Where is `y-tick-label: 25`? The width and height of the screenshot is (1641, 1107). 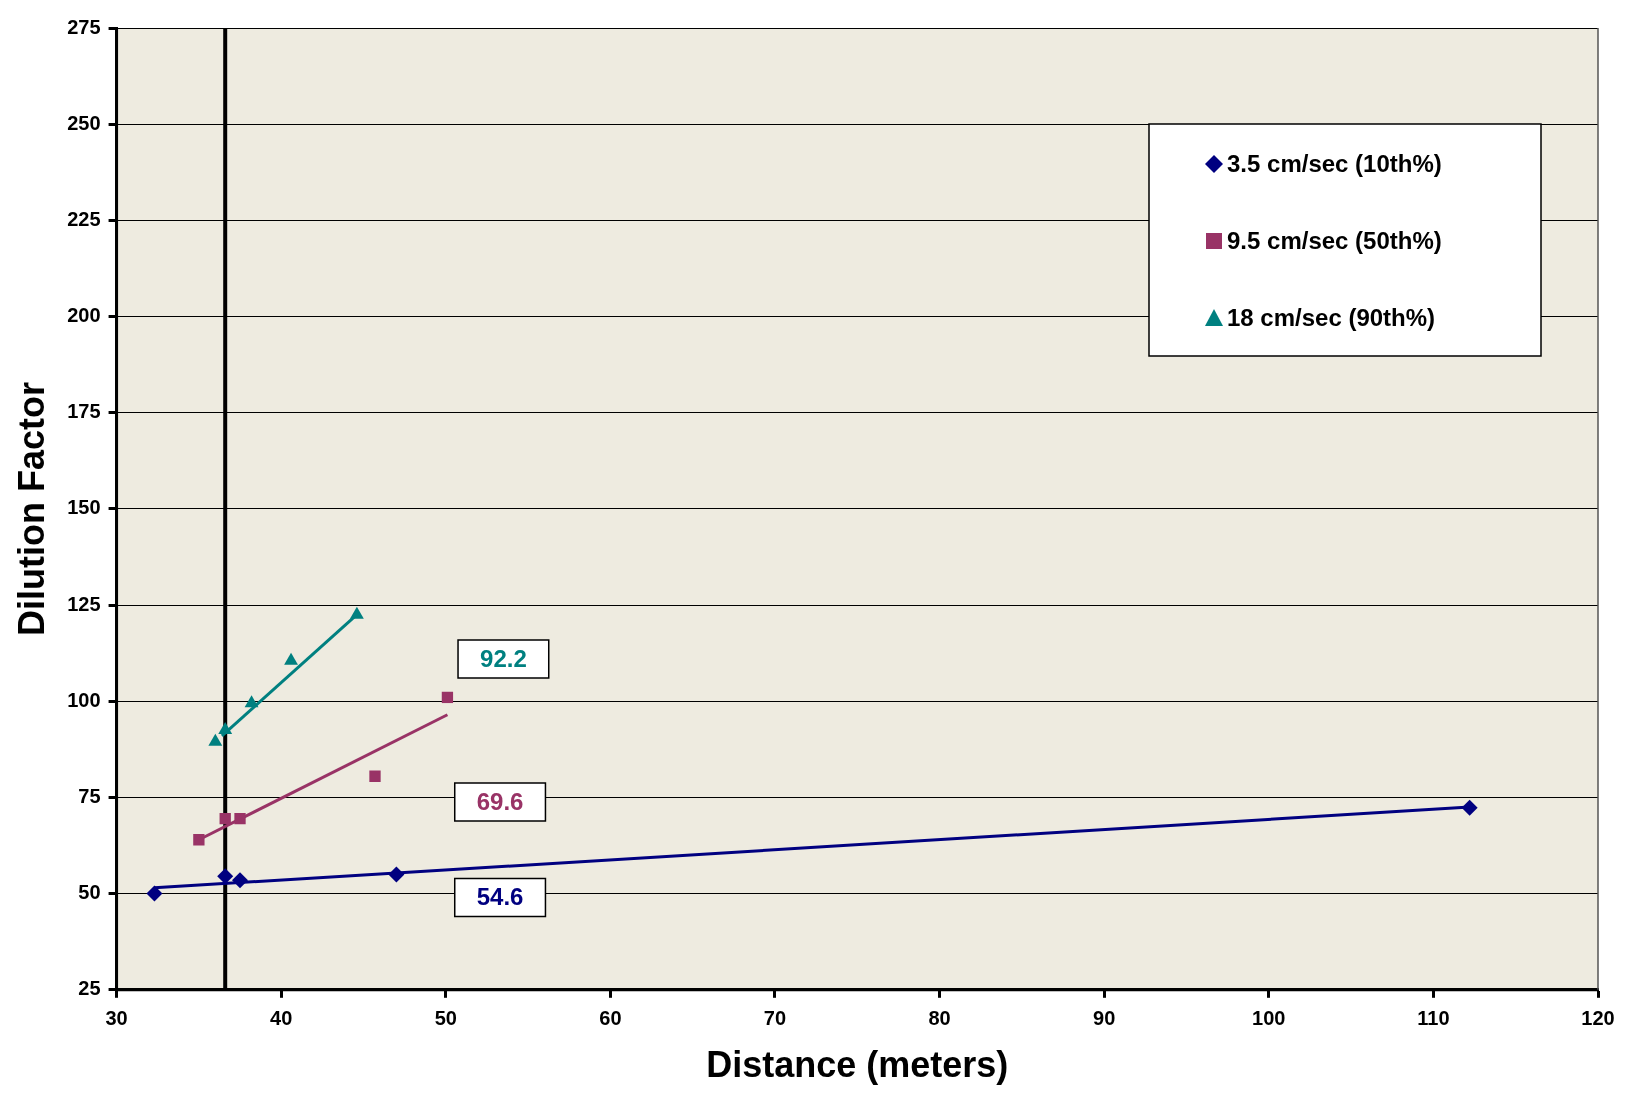 y-tick-label: 25 is located at coordinates (89, 988).